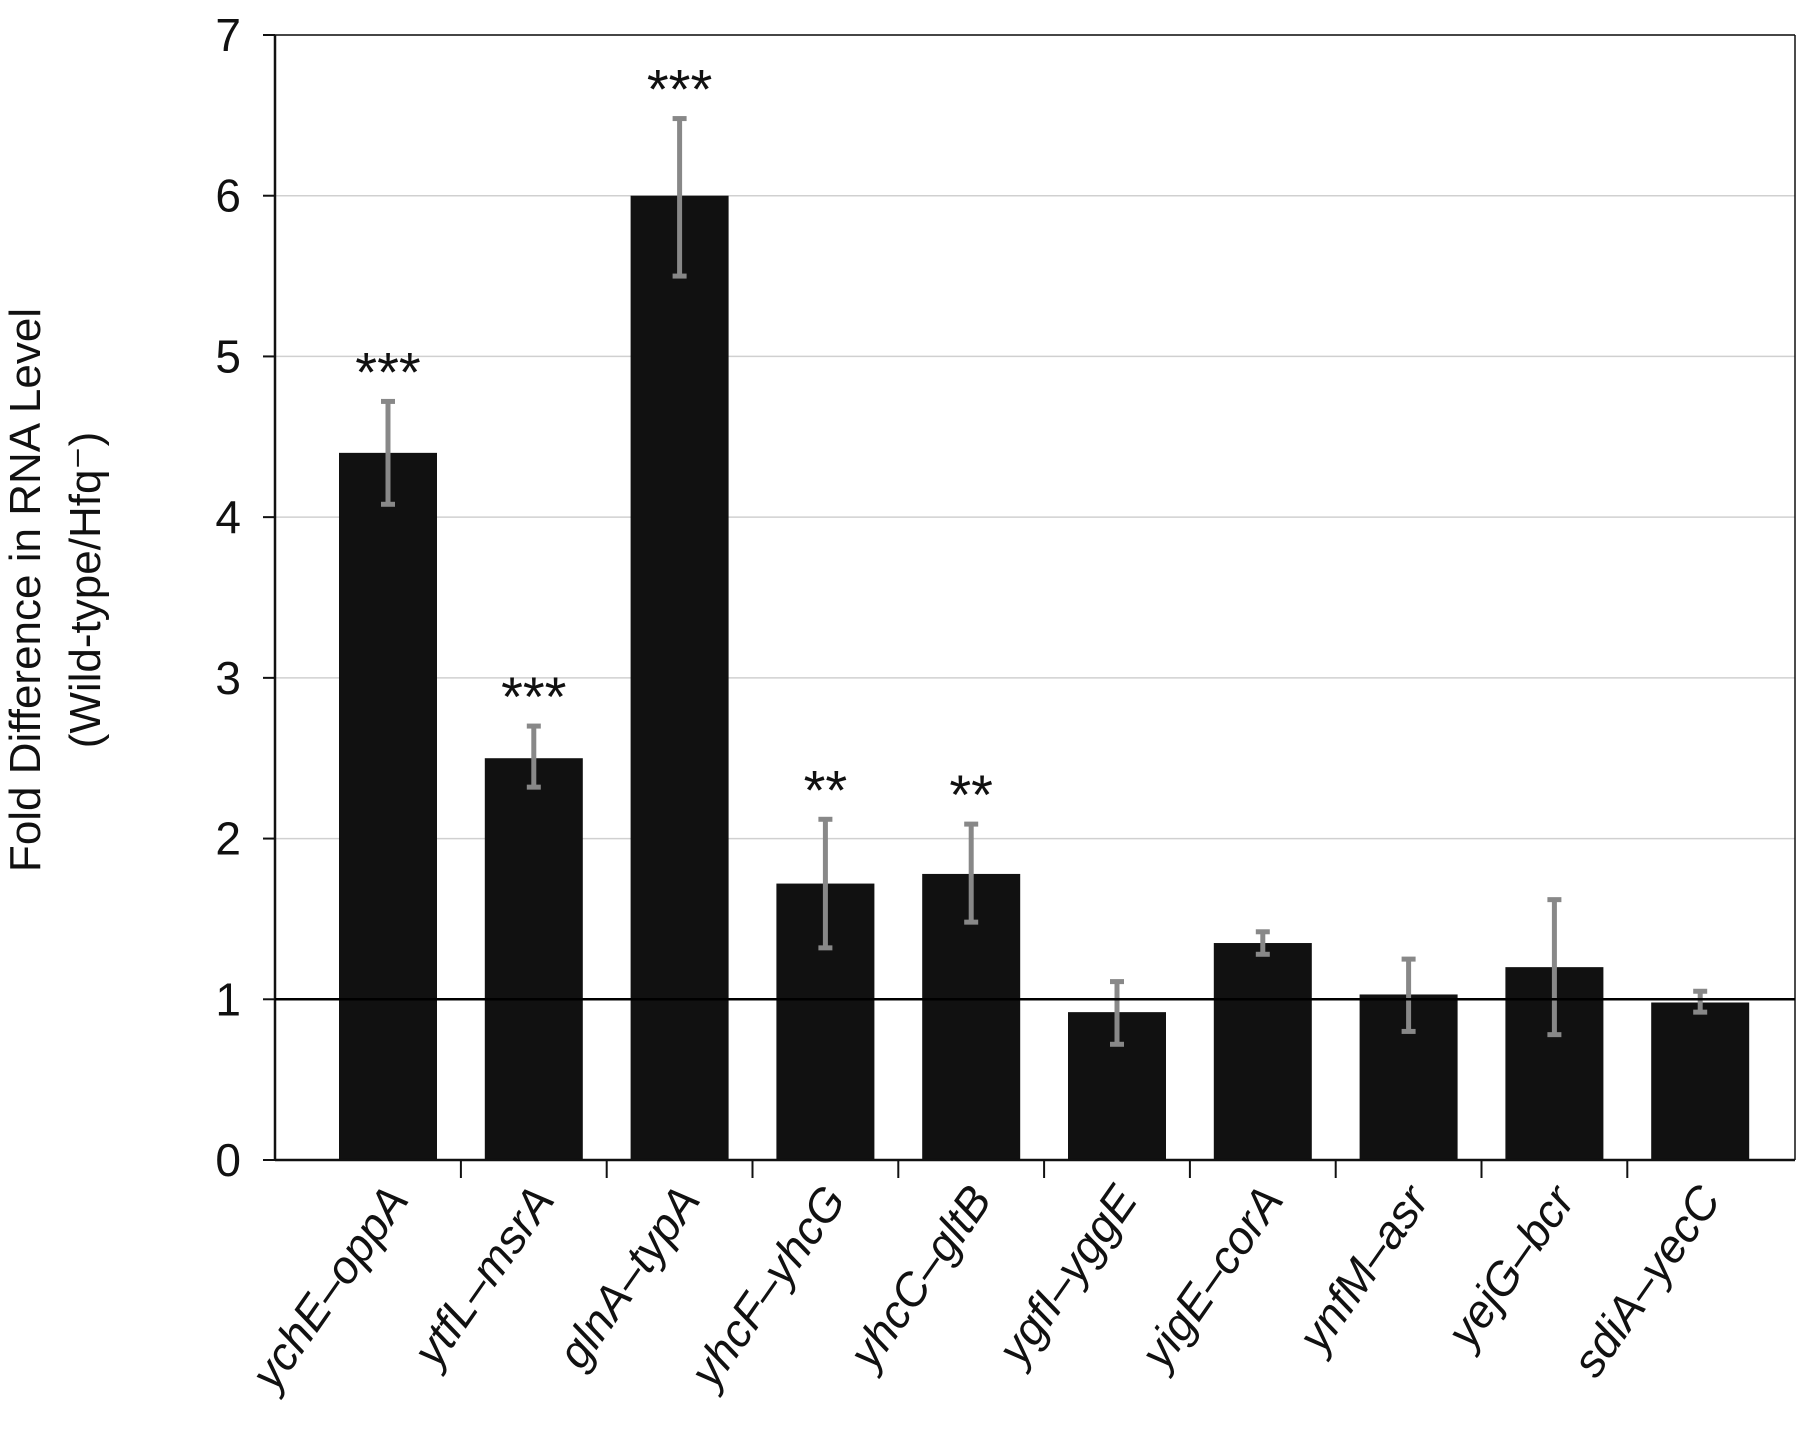 The width and height of the screenshot is (1800, 1442). What do you see at coordinates (1067, 1275) in the screenshot?
I see `x-tick-label: ygfI–yggE` at bounding box center [1067, 1275].